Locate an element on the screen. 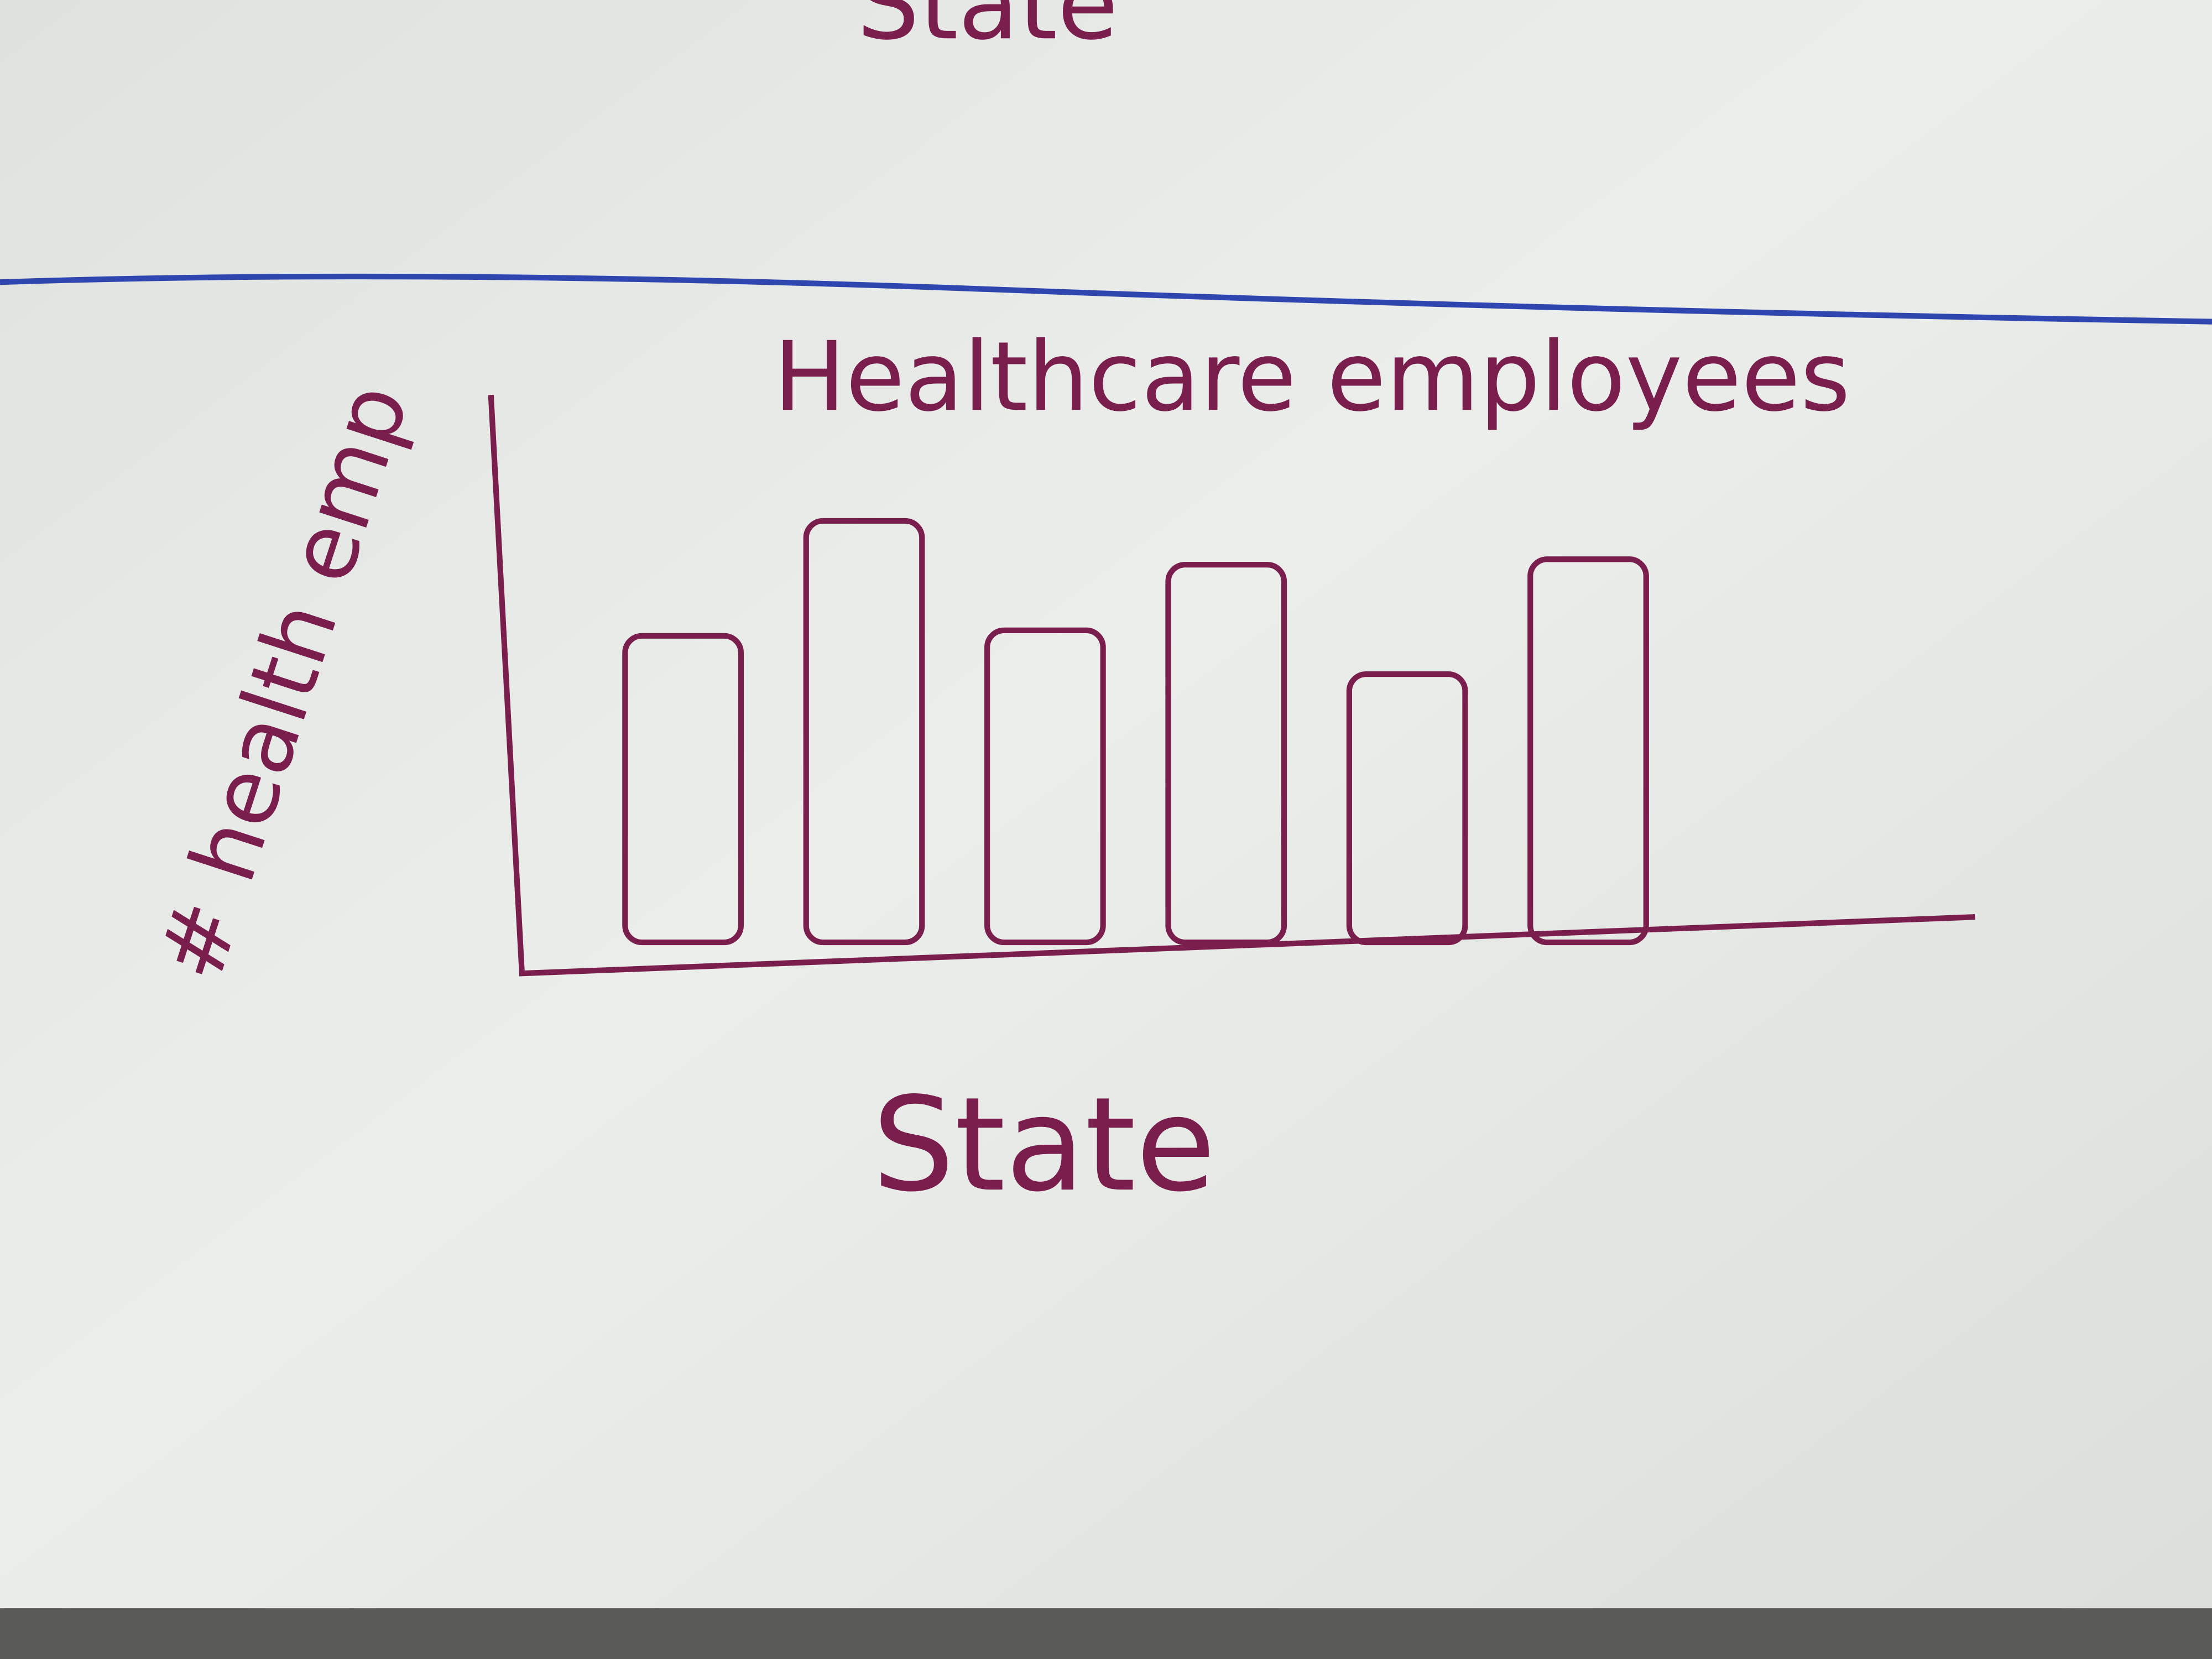 Image resolution: width=2212 pixels, height=1659 pixels. table-edge is located at coordinates (1106, 1634).